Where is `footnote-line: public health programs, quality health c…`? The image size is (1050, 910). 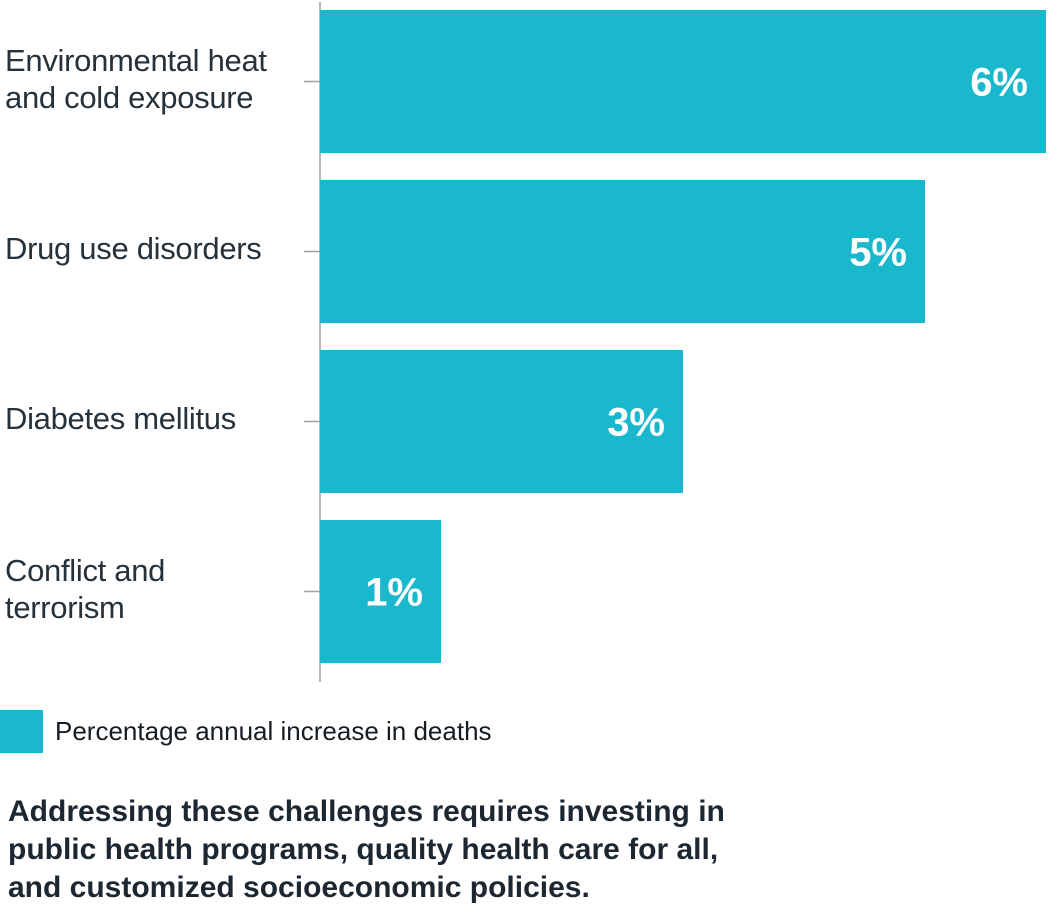
footnote-line: public health programs, quality health c… is located at coordinates (363, 849).